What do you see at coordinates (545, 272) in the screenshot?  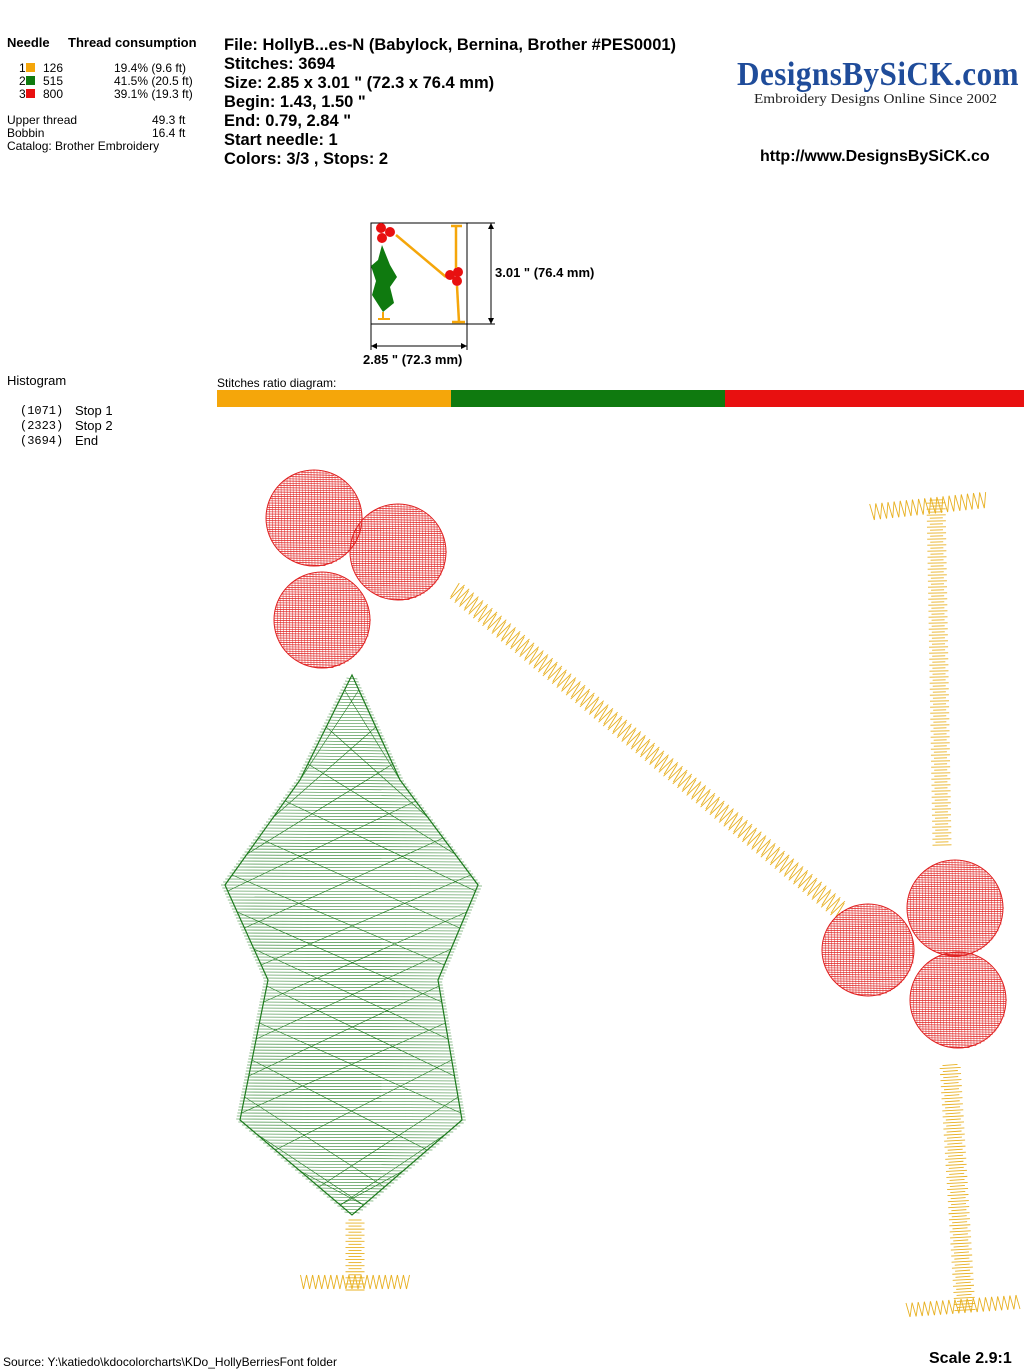 I see `height-dimension: 3.01 " (76.4 mm)` at bounding box center [545, 272].